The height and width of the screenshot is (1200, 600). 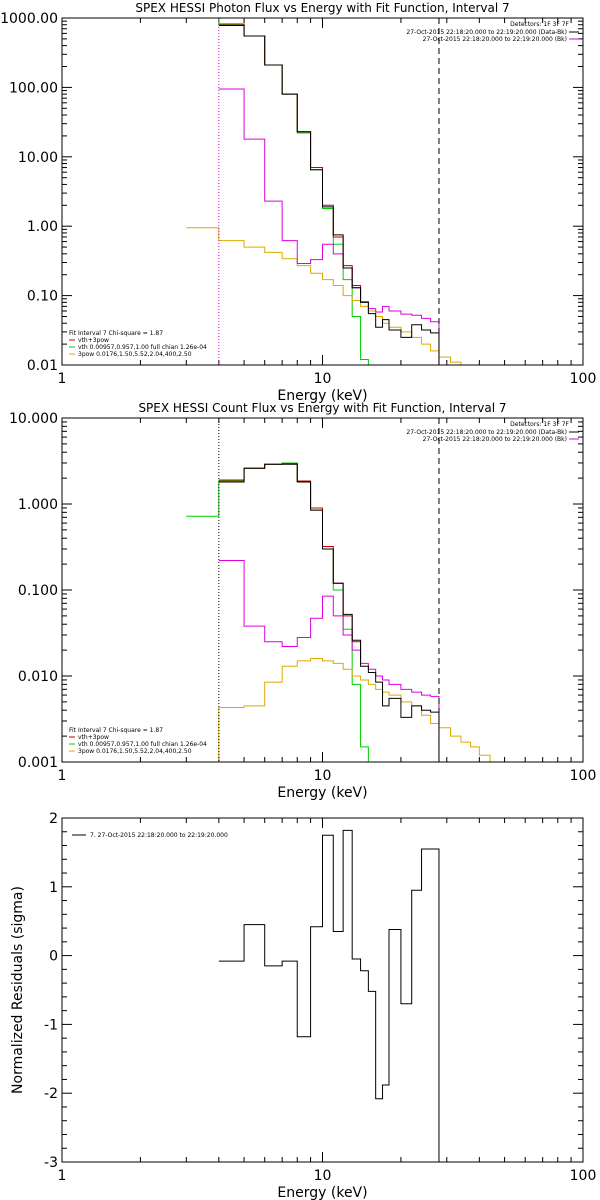 I want to click on y-tick-label: 1.00, so click(x=42, y=227).